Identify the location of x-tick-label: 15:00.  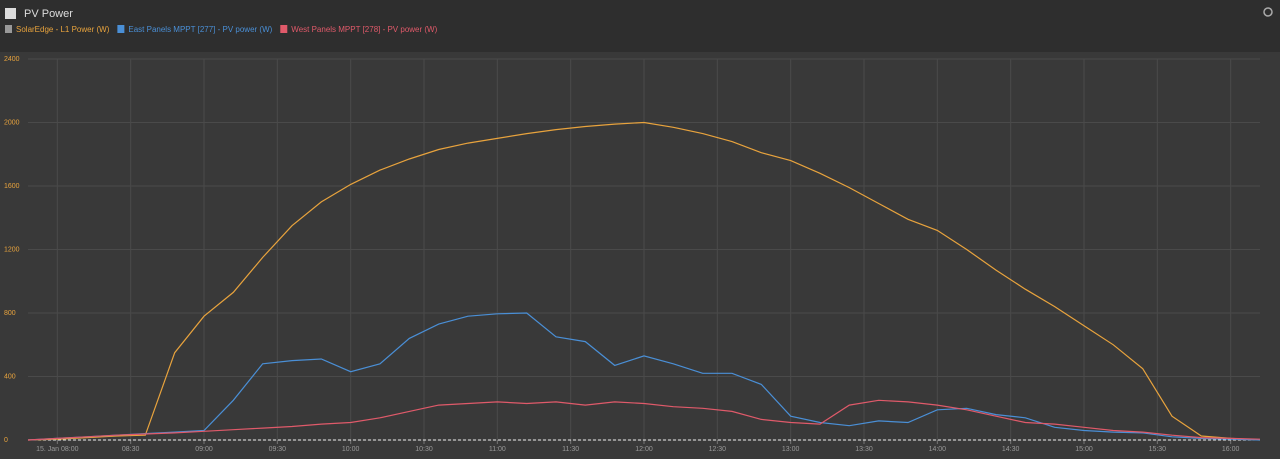
(1084, 449).